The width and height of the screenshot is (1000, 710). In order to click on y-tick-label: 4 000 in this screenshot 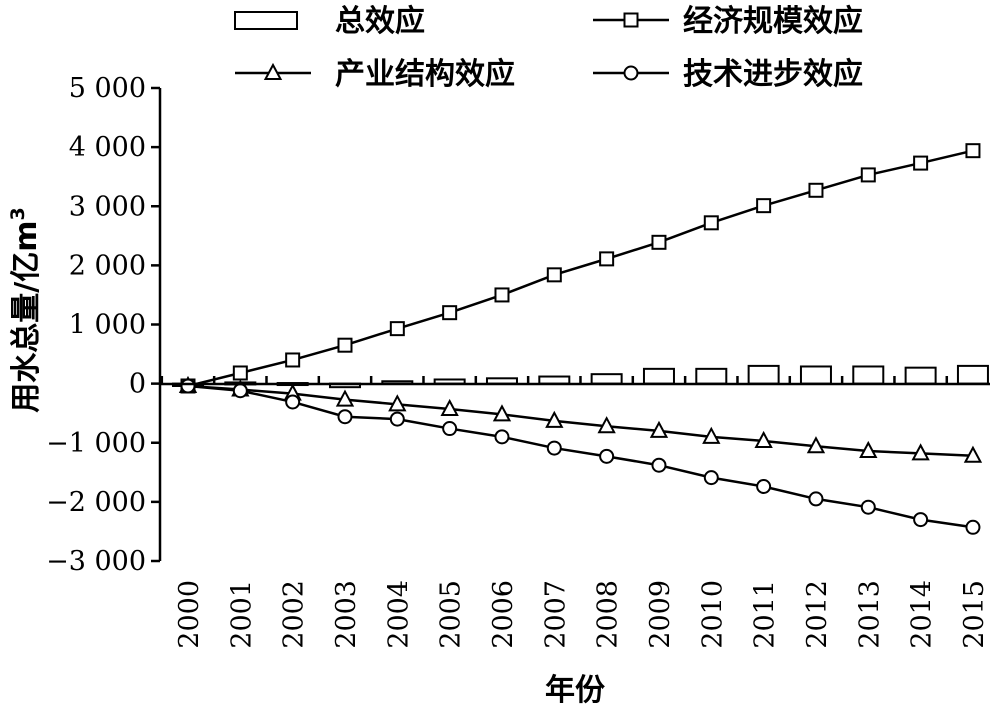, I will do `click(107, 147)`.